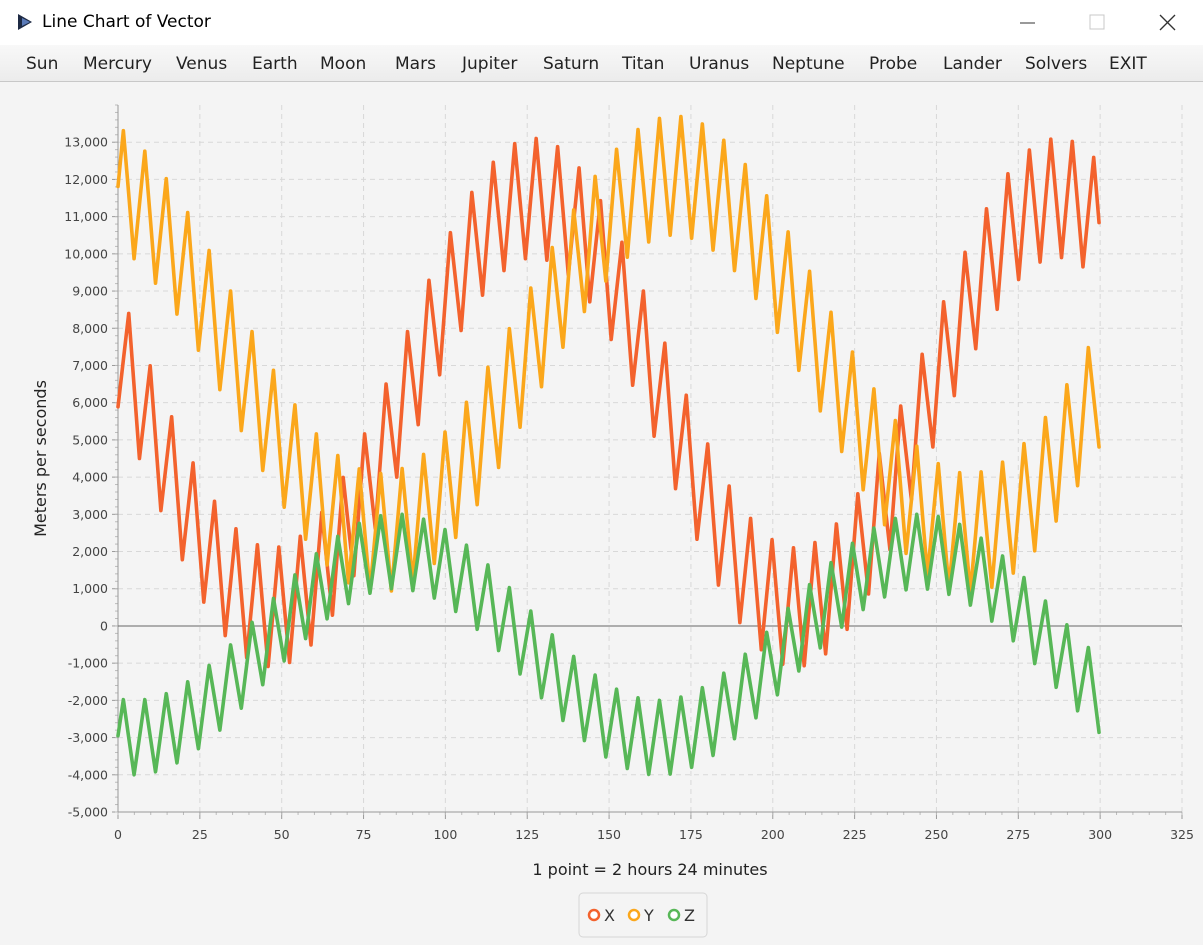 The width and height of the screenshot is (1203, 945). Describe the element at coordinates (689, 915) in the screenshot. I see `legend-label: Z` at that location.